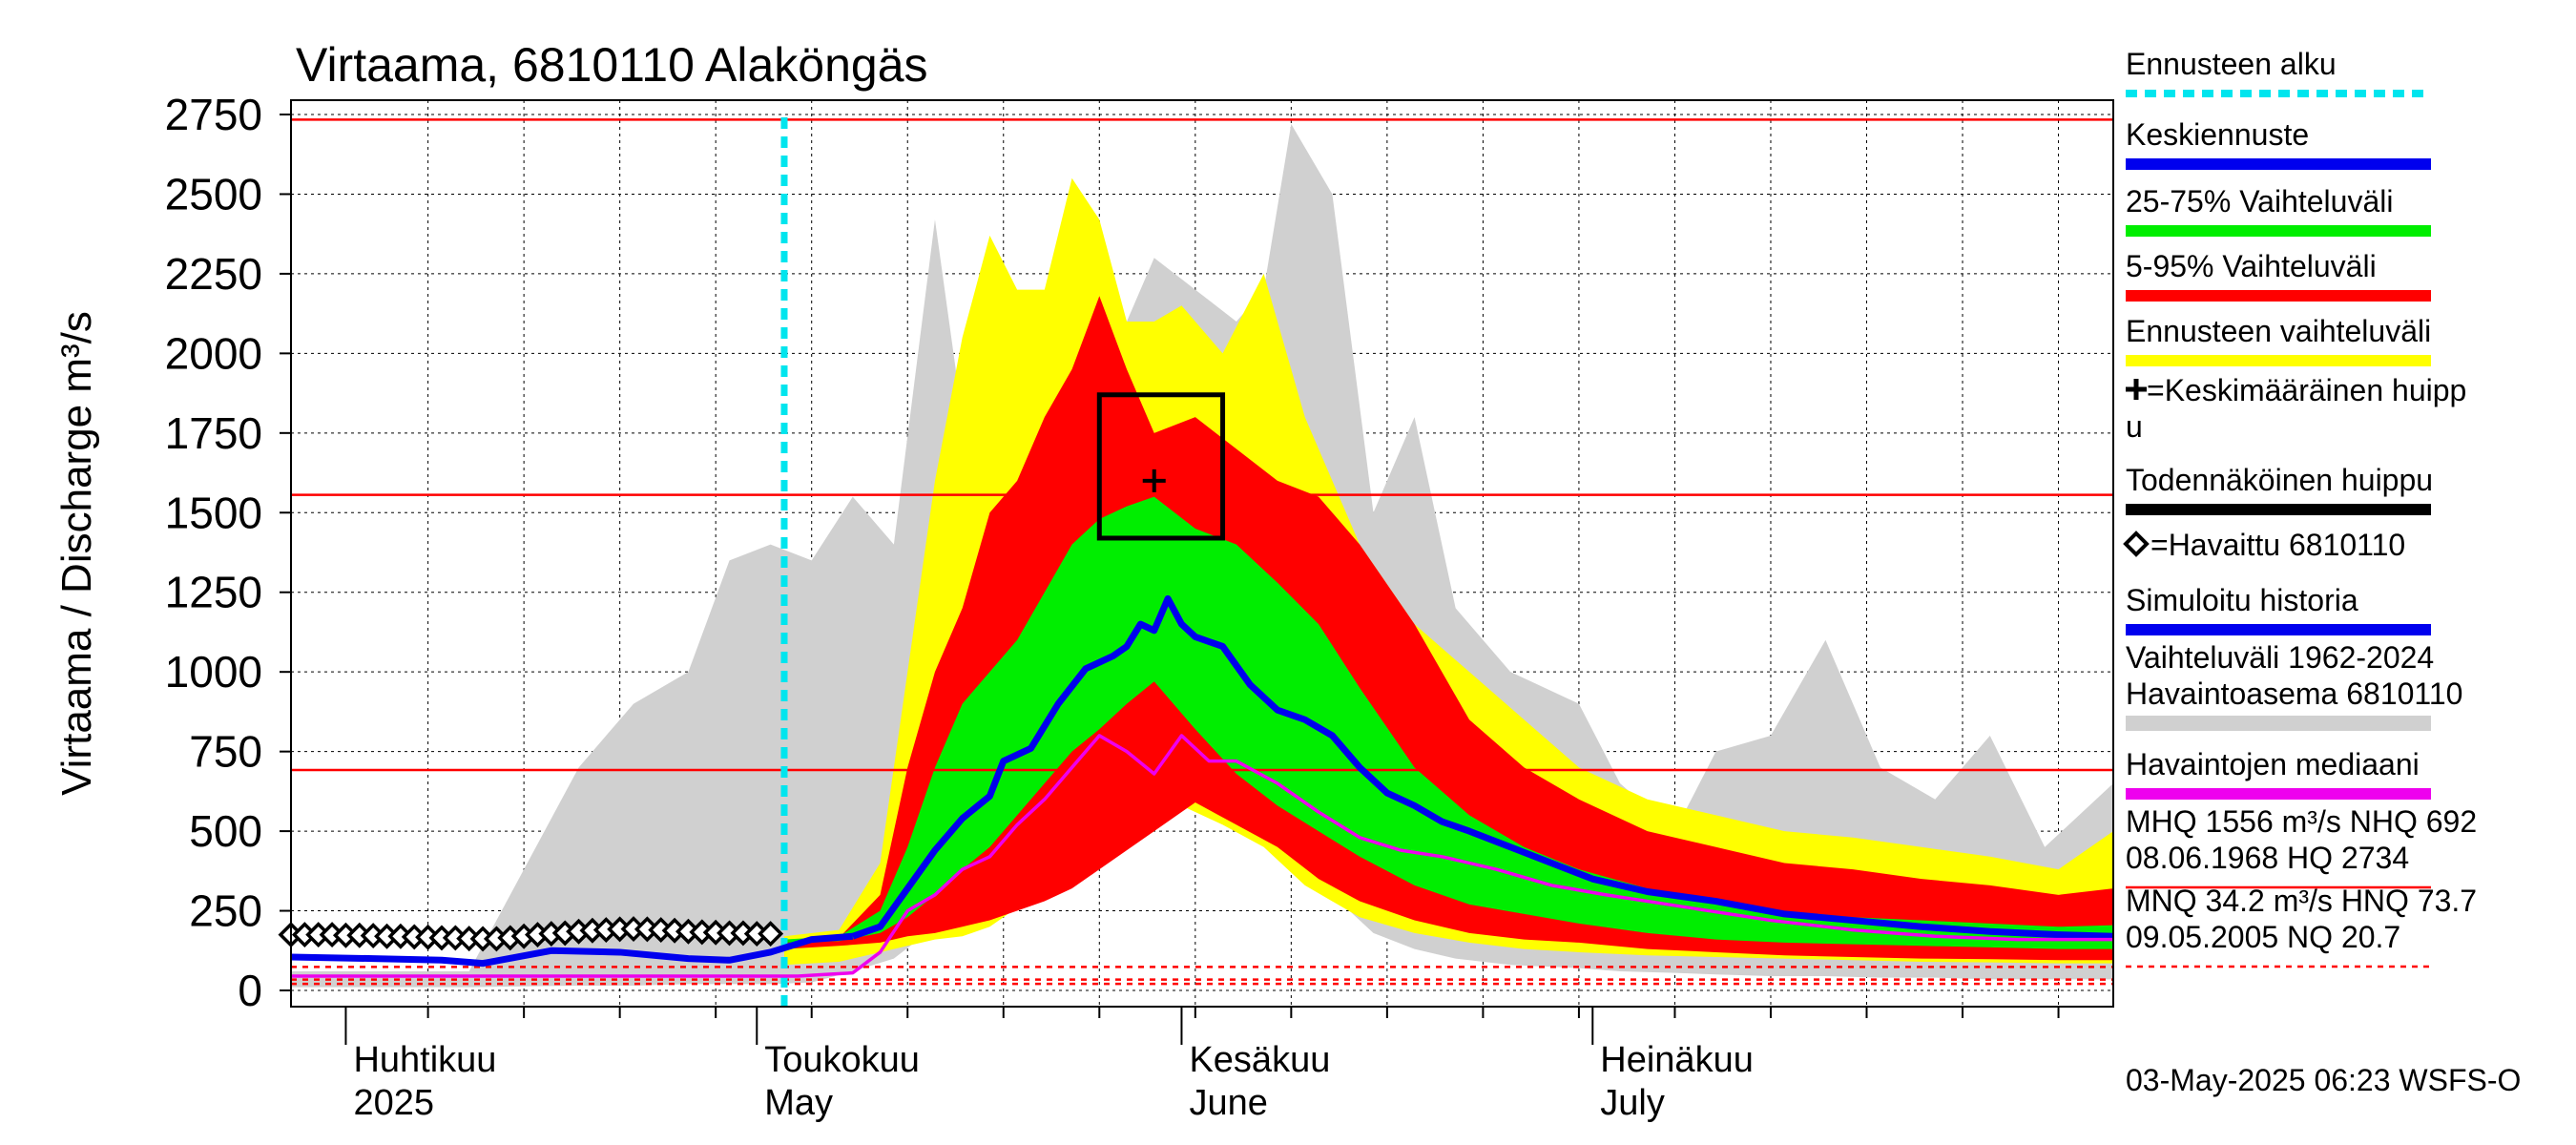  I want to click on month-label: Toukokuu, so click(842, 1060).